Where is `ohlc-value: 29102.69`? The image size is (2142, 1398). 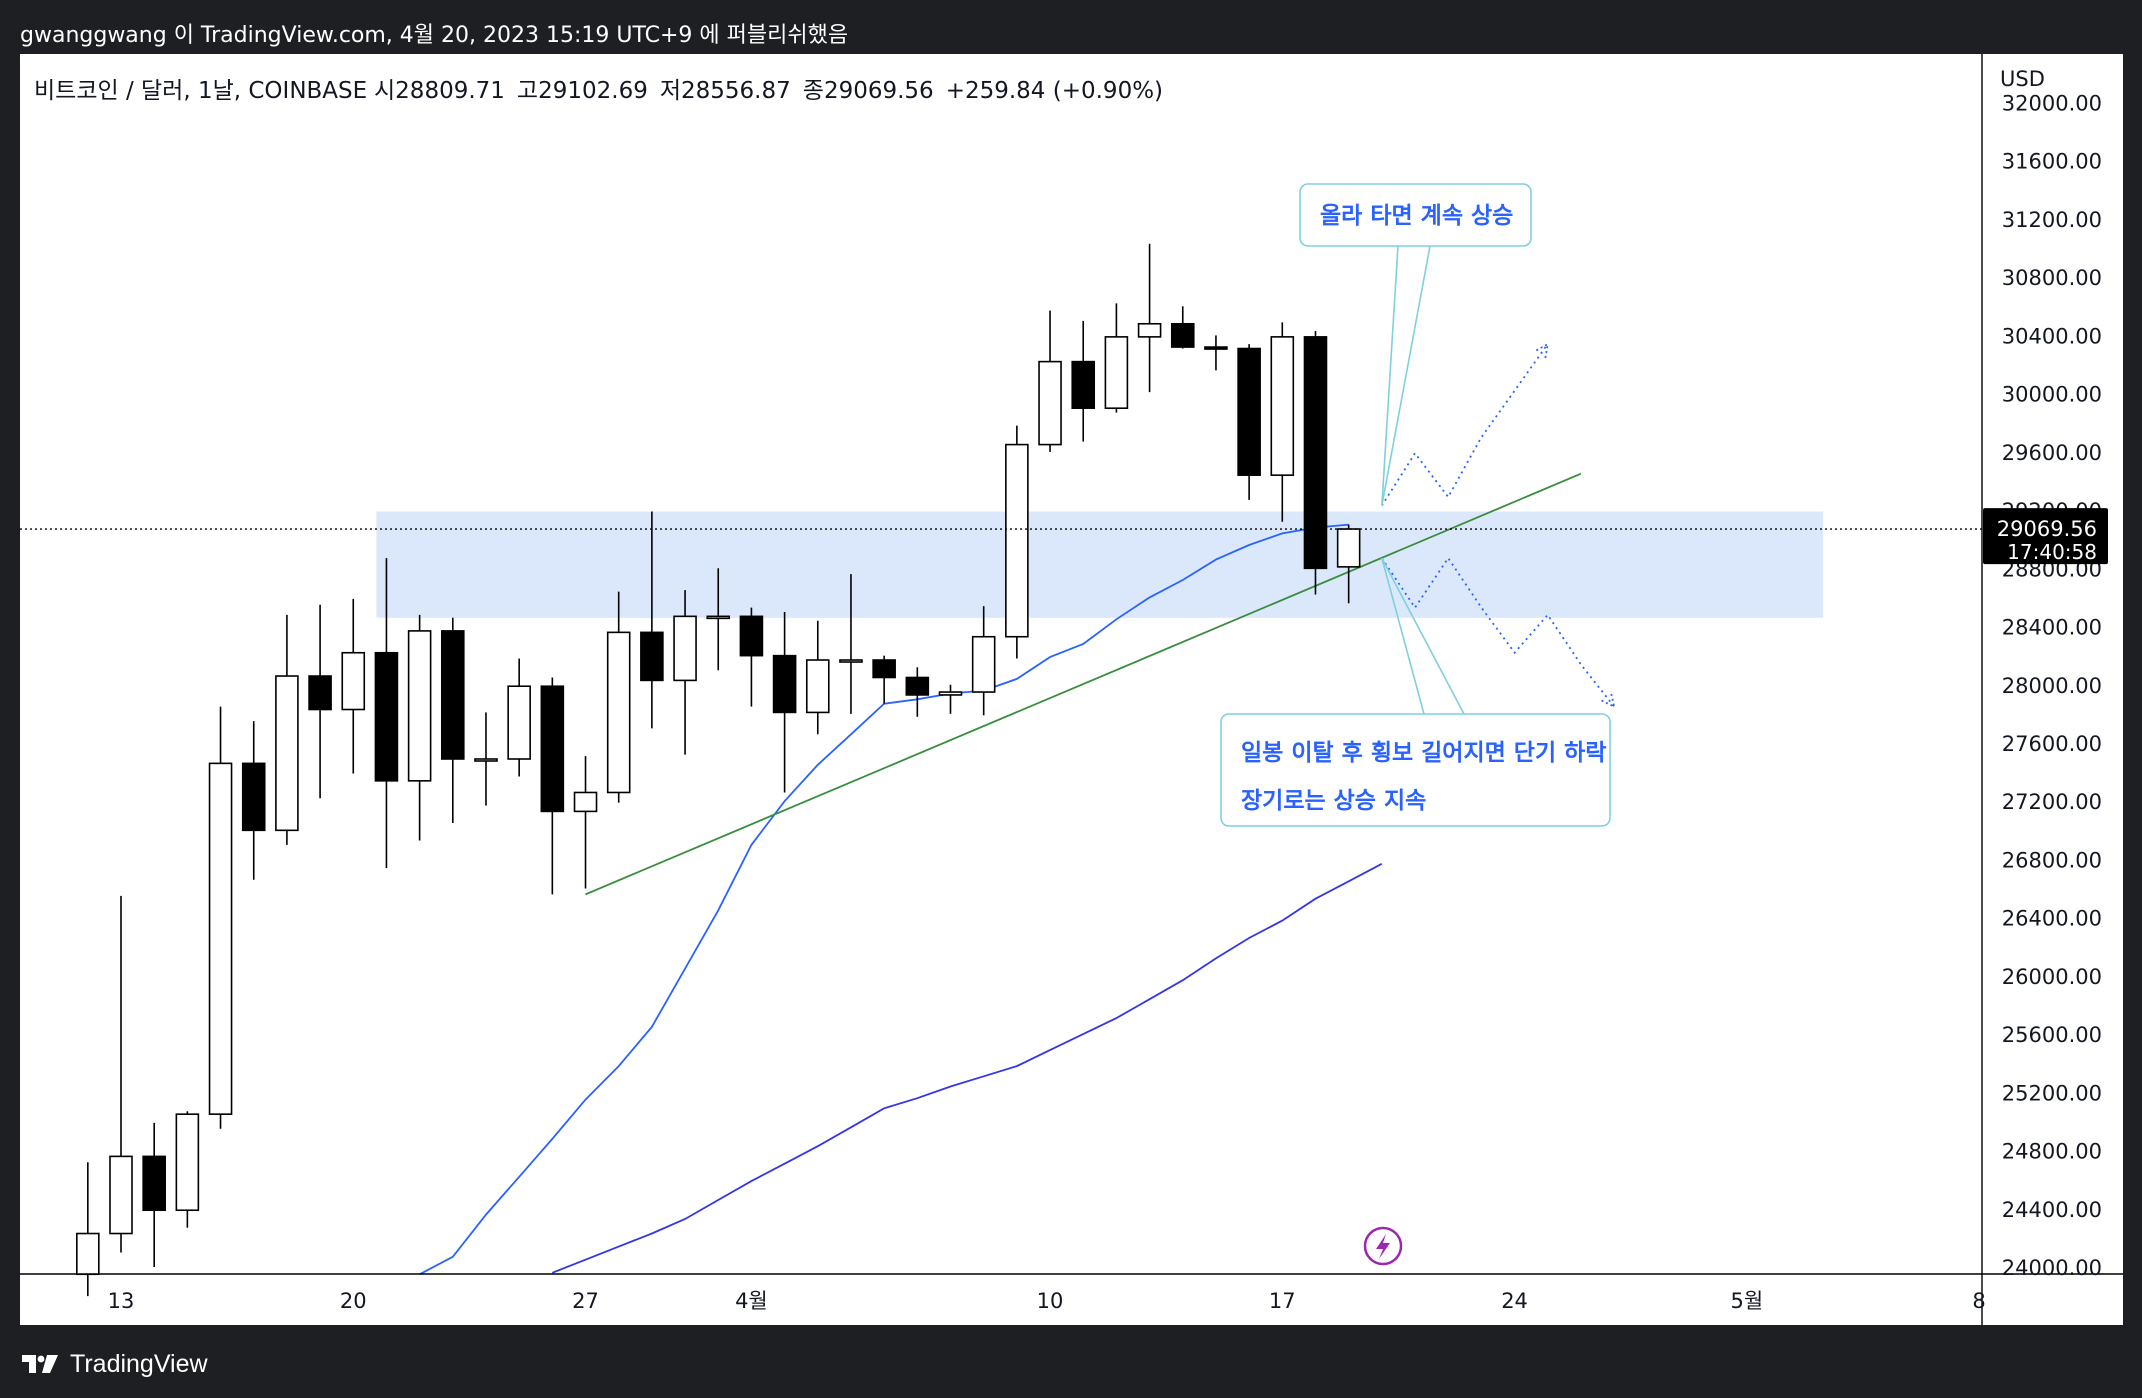
ohlc-value: 29102.69 is located at coordinates (593, 91).